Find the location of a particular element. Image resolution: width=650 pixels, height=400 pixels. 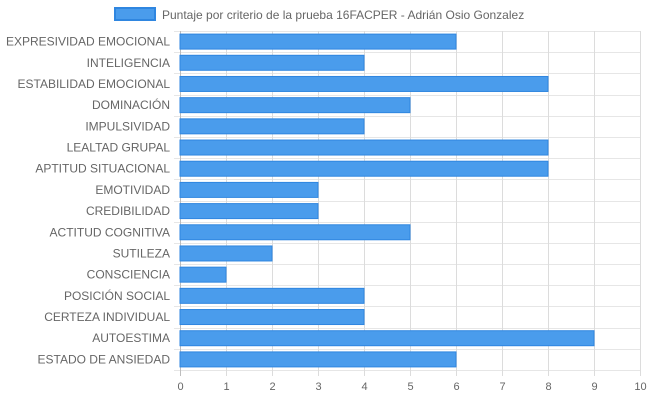

category-label: INTELIGENCIA is located at coordinates (128, 63).